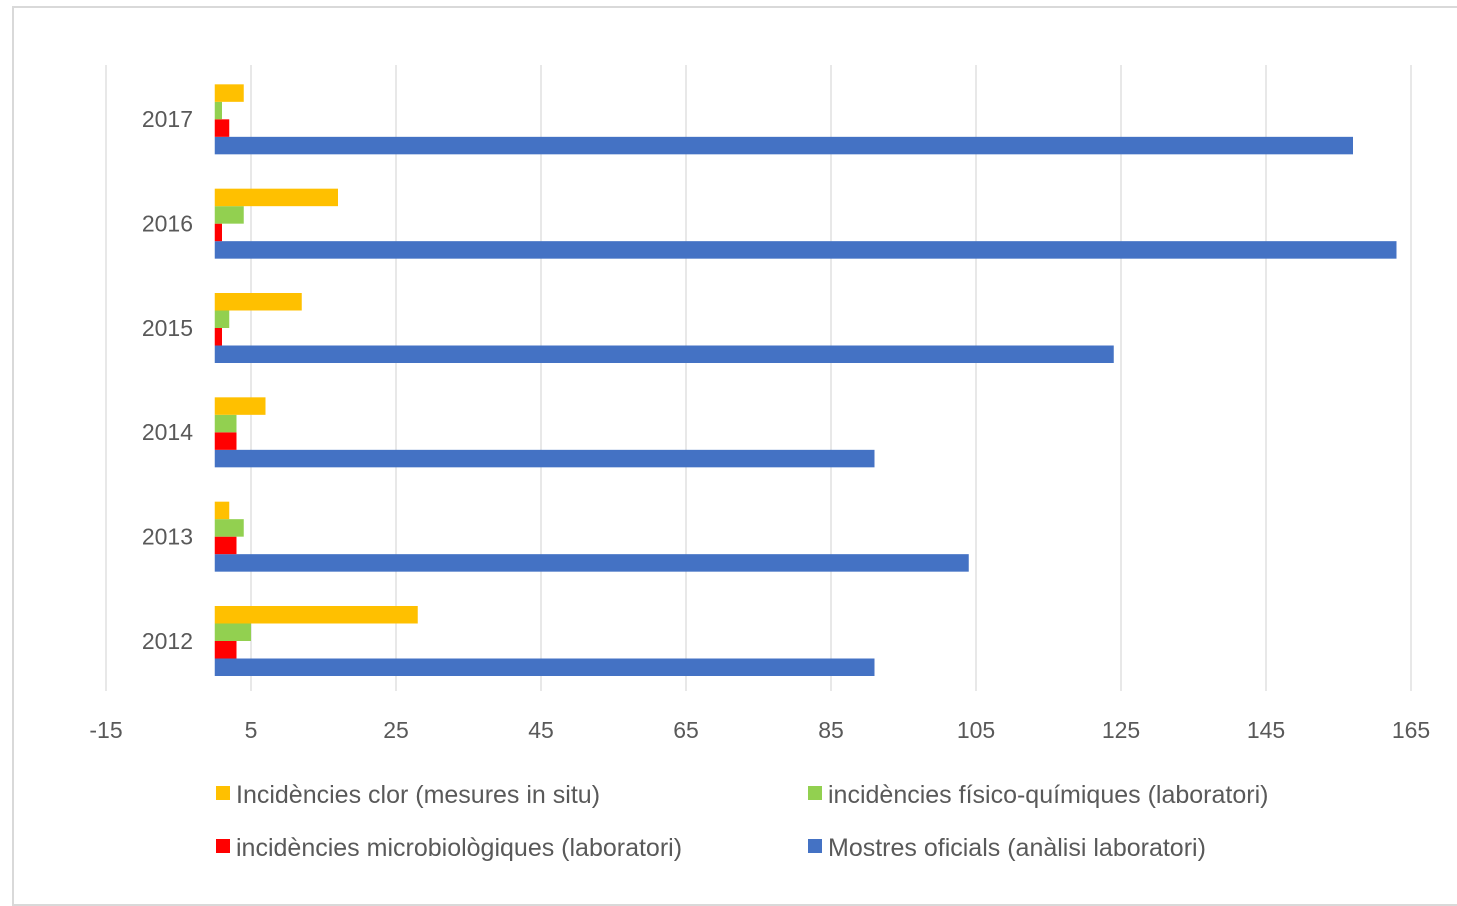 The width and height of the screenshot is (1457, 906). Describe the element at coordinates (831, 730) in the screenshot. I see `x-tick-label: 85` at that location.